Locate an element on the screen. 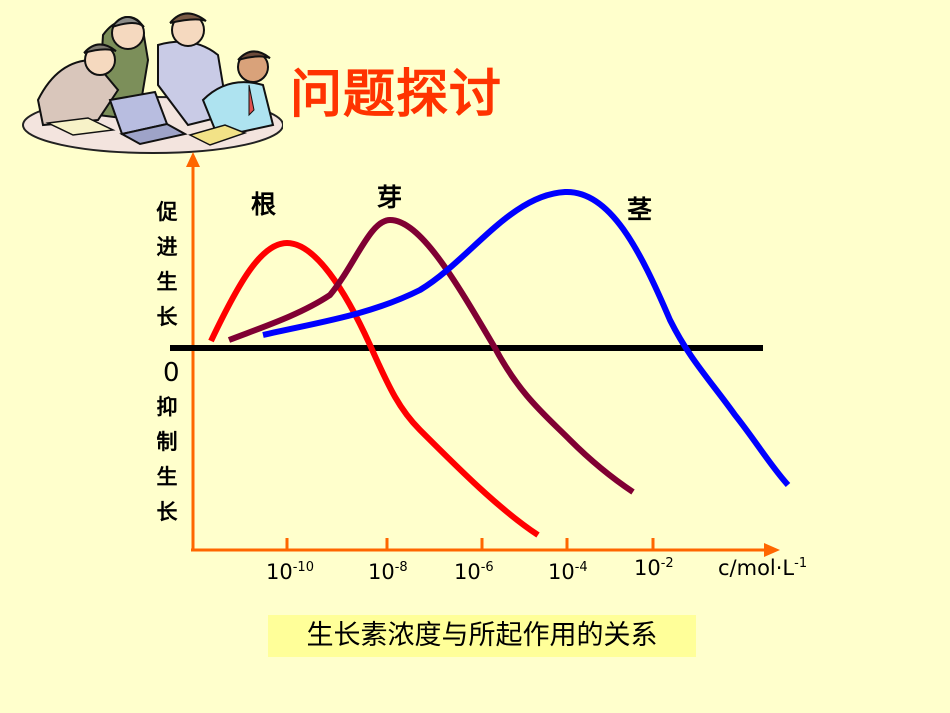  y-label-char: 抑 is located at coordinates (167, 407).